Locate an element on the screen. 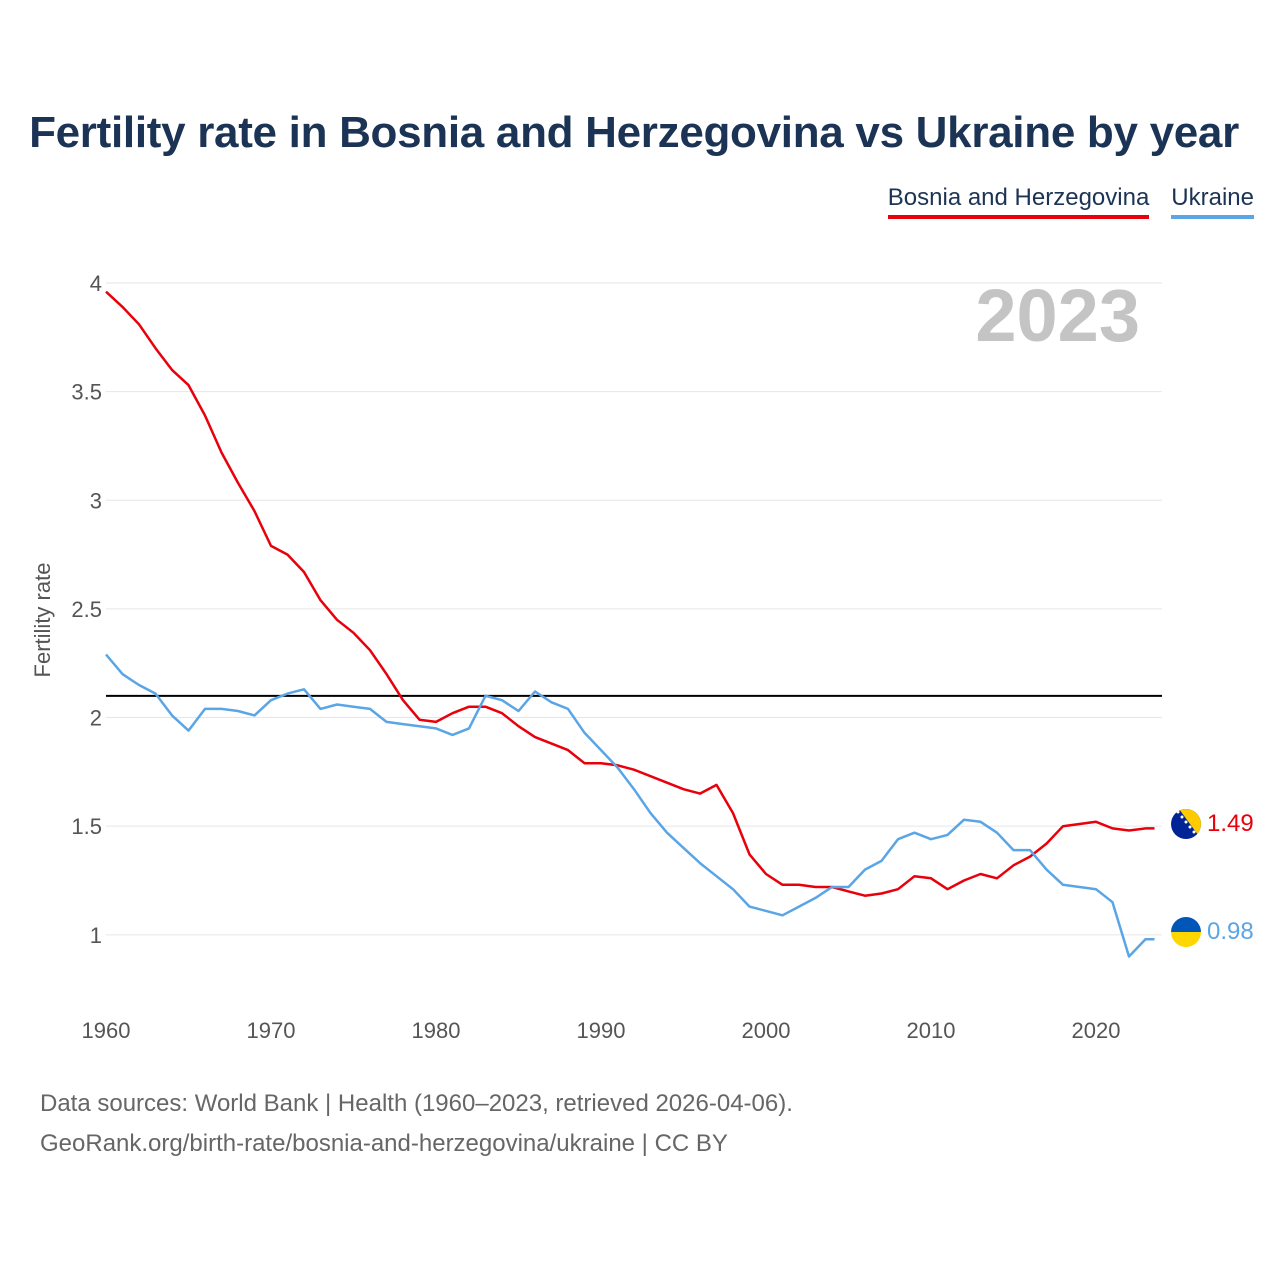 The height and width of the screenshot is (1280, 1280). year-watermark: 2023 is located at coordinates (1057, 315).